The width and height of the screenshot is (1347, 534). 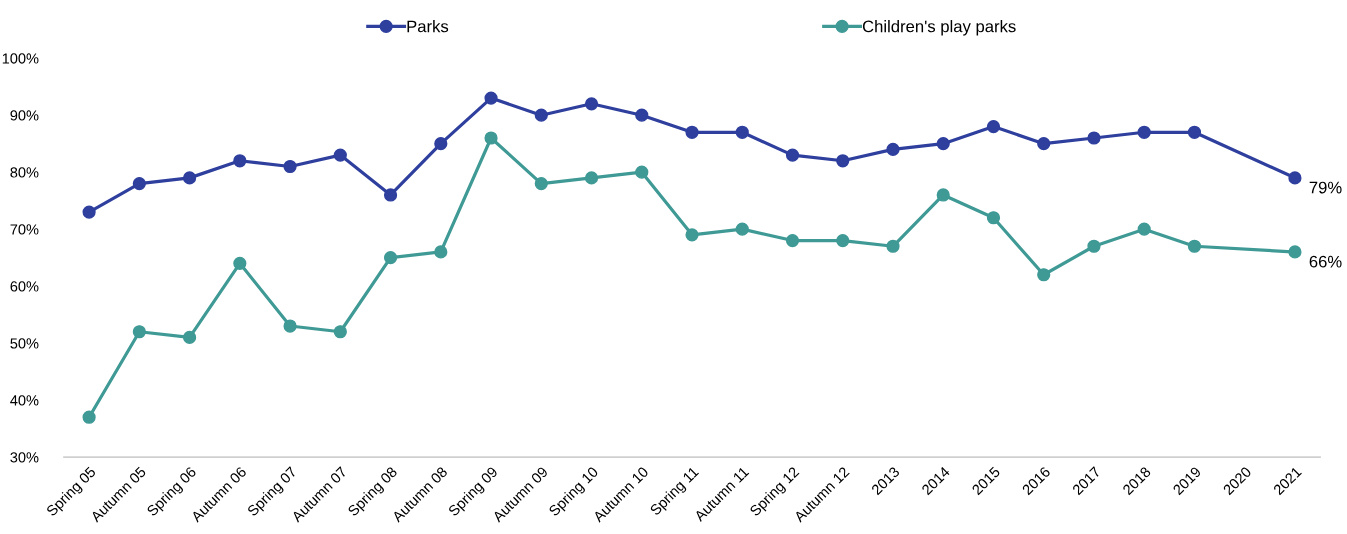 What do you see at coordinates (428, 26) in the screenshot?
I see `legend-label: Parks` at bounding box center [428, 26].